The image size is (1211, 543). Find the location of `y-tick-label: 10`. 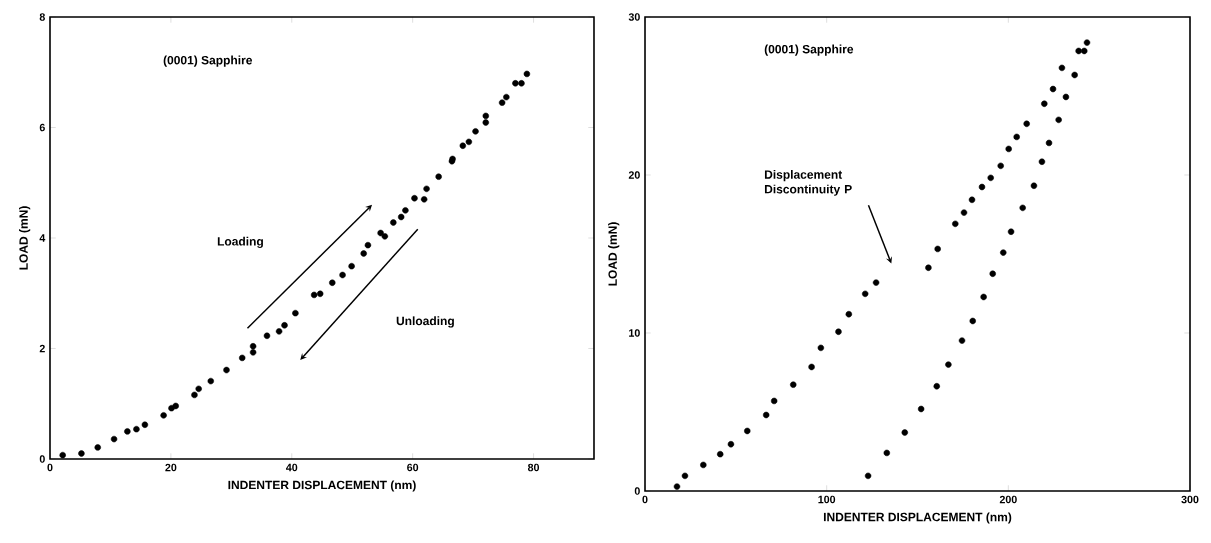

y-tick-label: 10 is located at coordinates (634, 333).